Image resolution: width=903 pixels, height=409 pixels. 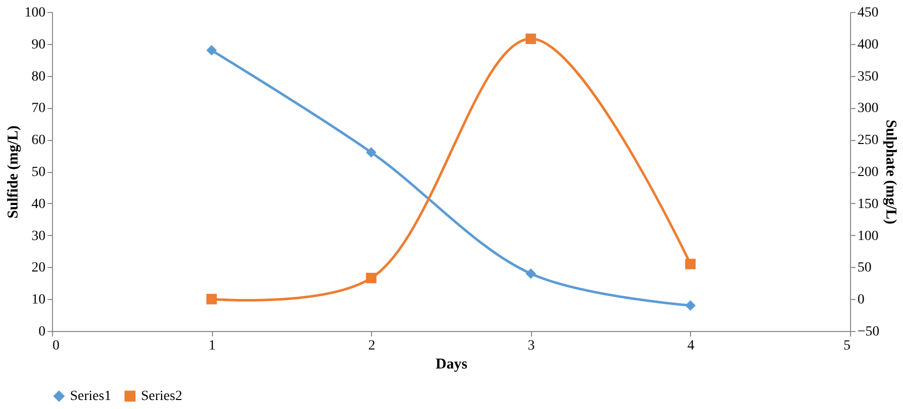 What do you see at coordinates (452, 364) in the screenshot?
I see `x-axis-title: Days` at bounding box center [452, 364].